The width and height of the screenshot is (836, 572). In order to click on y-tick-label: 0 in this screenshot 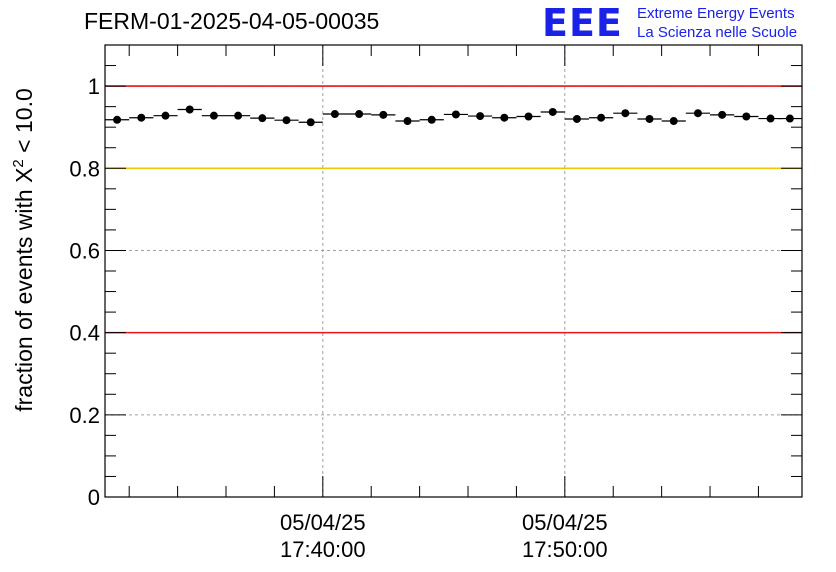, I will do `click(94, 497)`.